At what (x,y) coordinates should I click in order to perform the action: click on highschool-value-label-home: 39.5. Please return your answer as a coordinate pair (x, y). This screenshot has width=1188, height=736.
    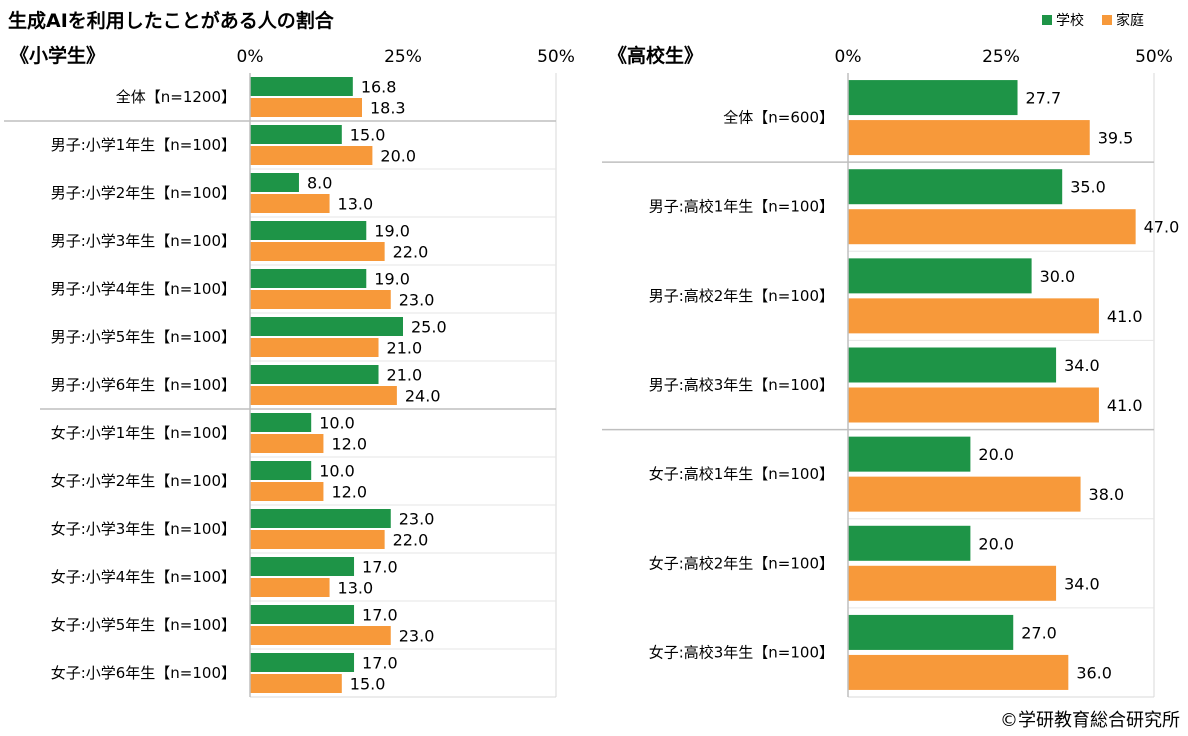
    Looking at the image, I should click on (1116, 138).